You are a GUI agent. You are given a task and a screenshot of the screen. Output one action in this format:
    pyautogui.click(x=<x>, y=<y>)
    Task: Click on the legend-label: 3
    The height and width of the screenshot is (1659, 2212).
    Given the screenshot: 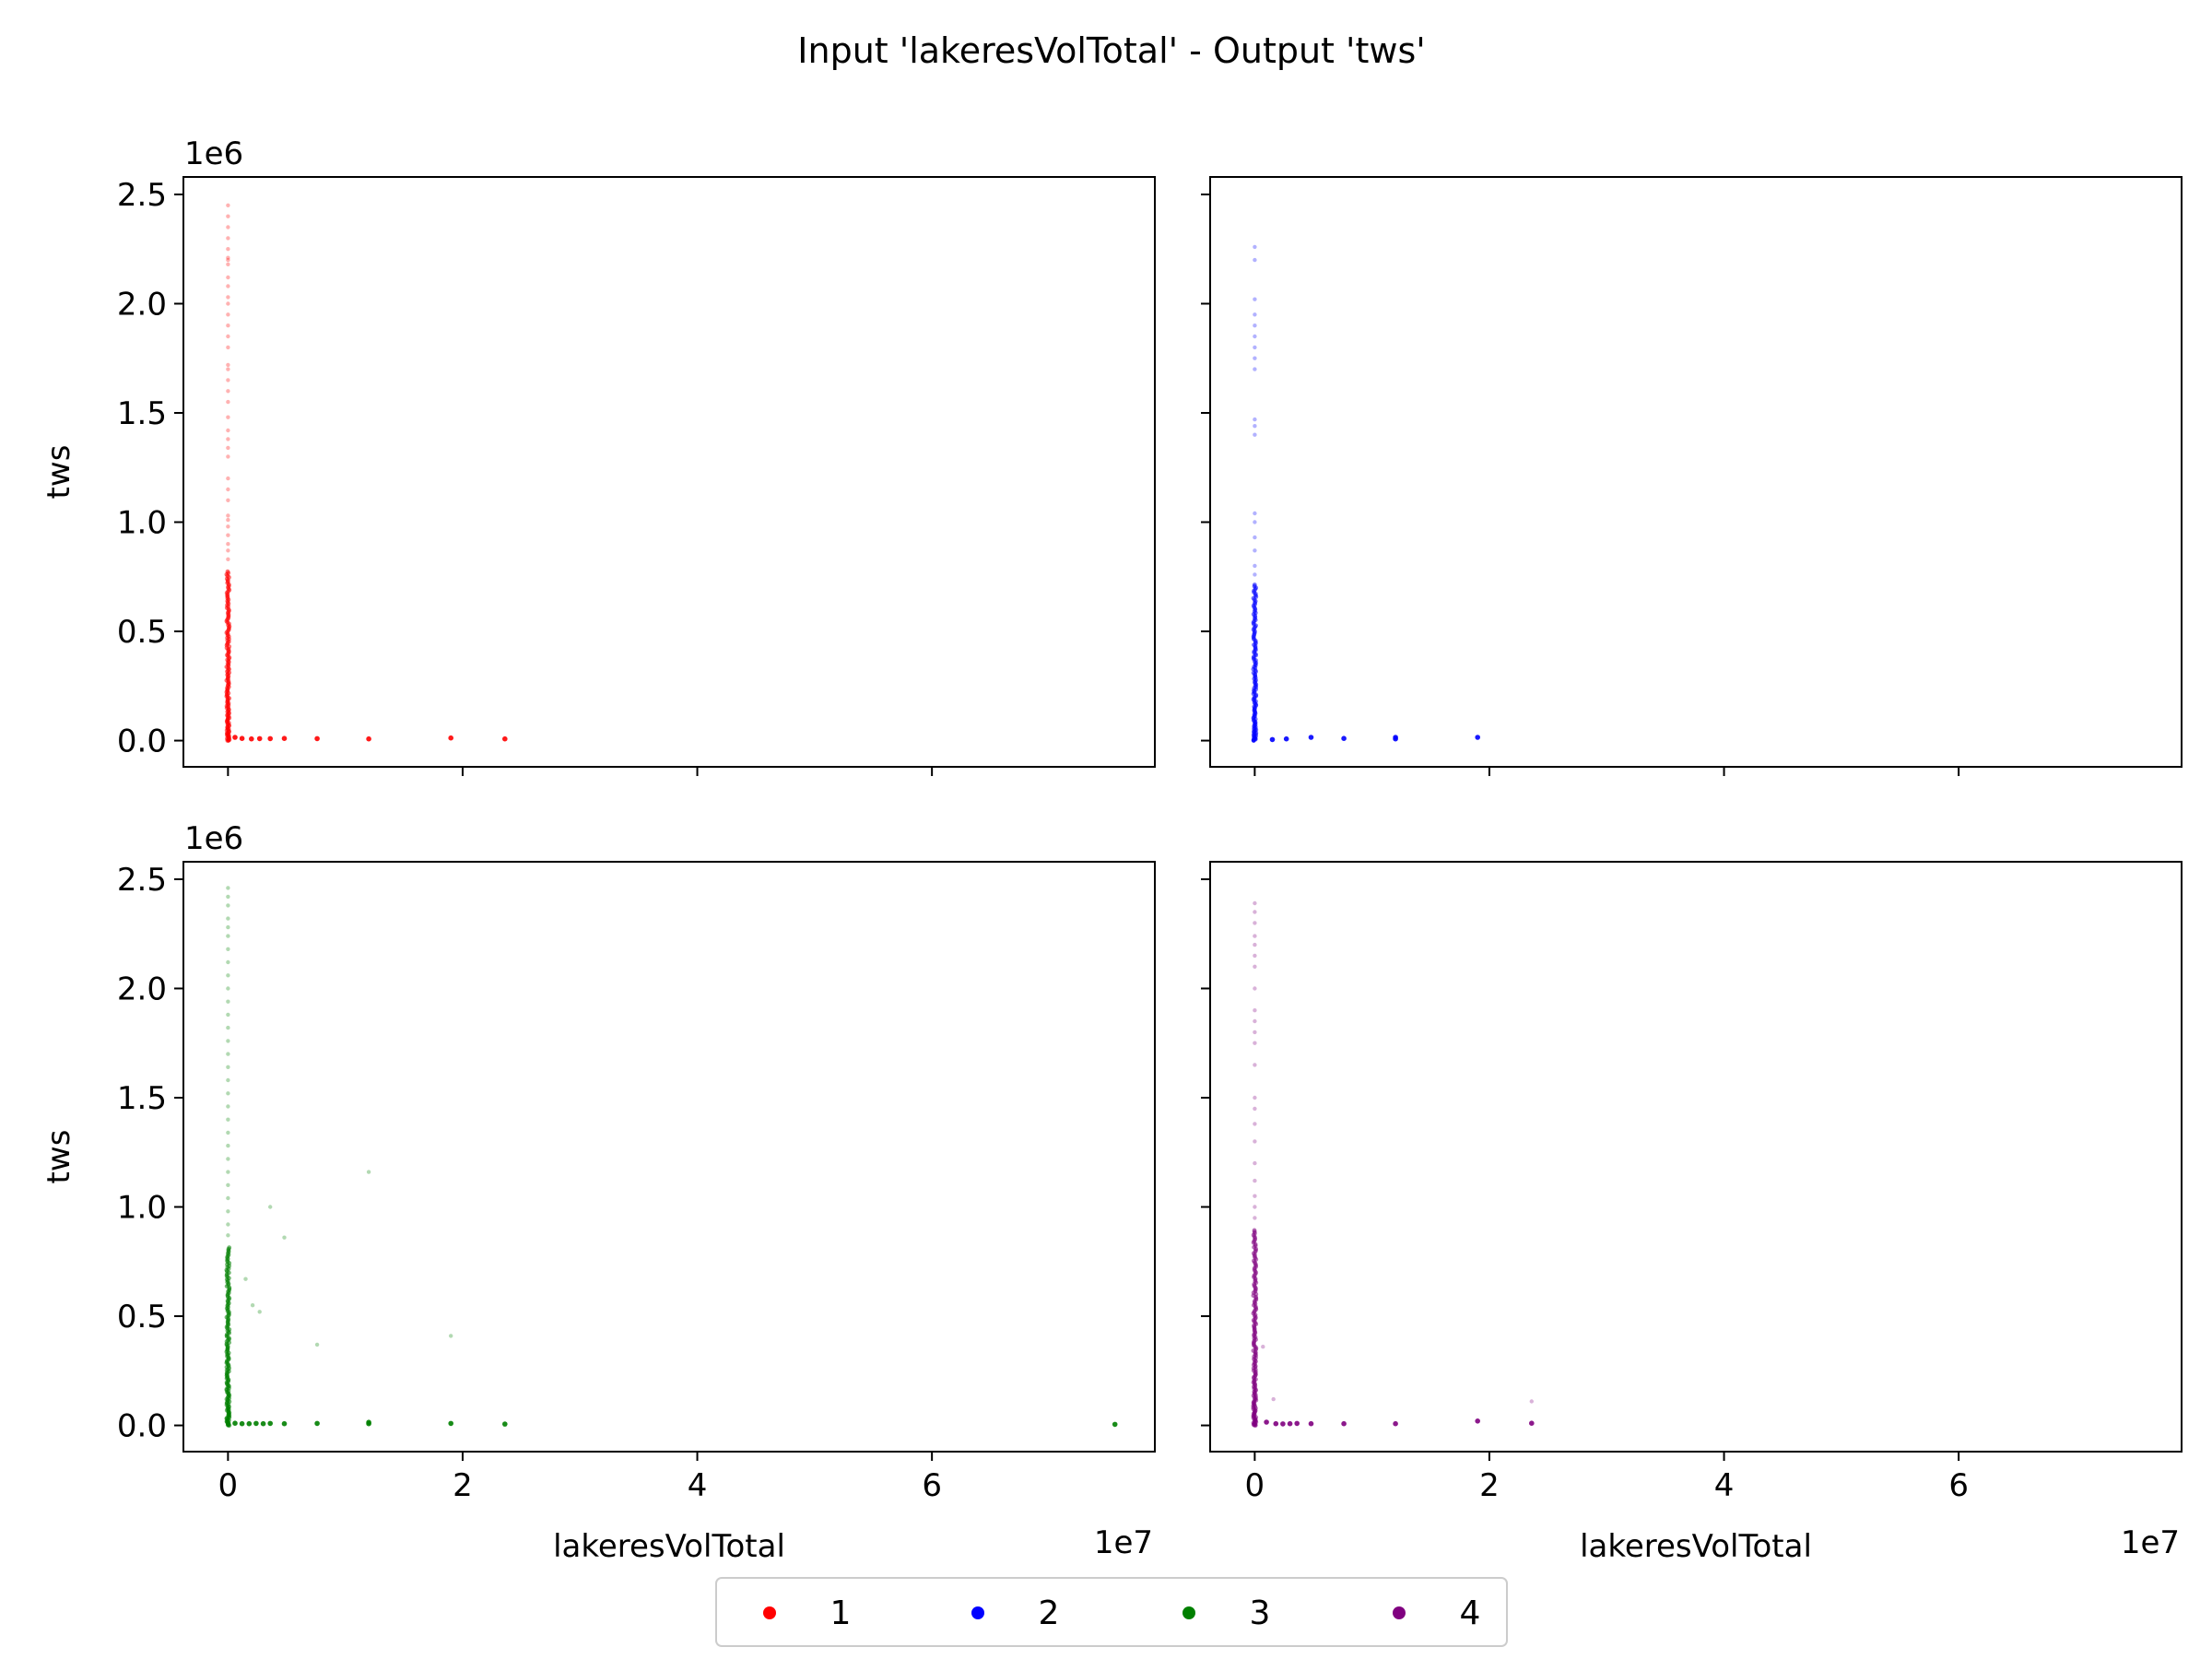 What is the action you would take?
    pyautogui.click(x=1260, y=1613)
    